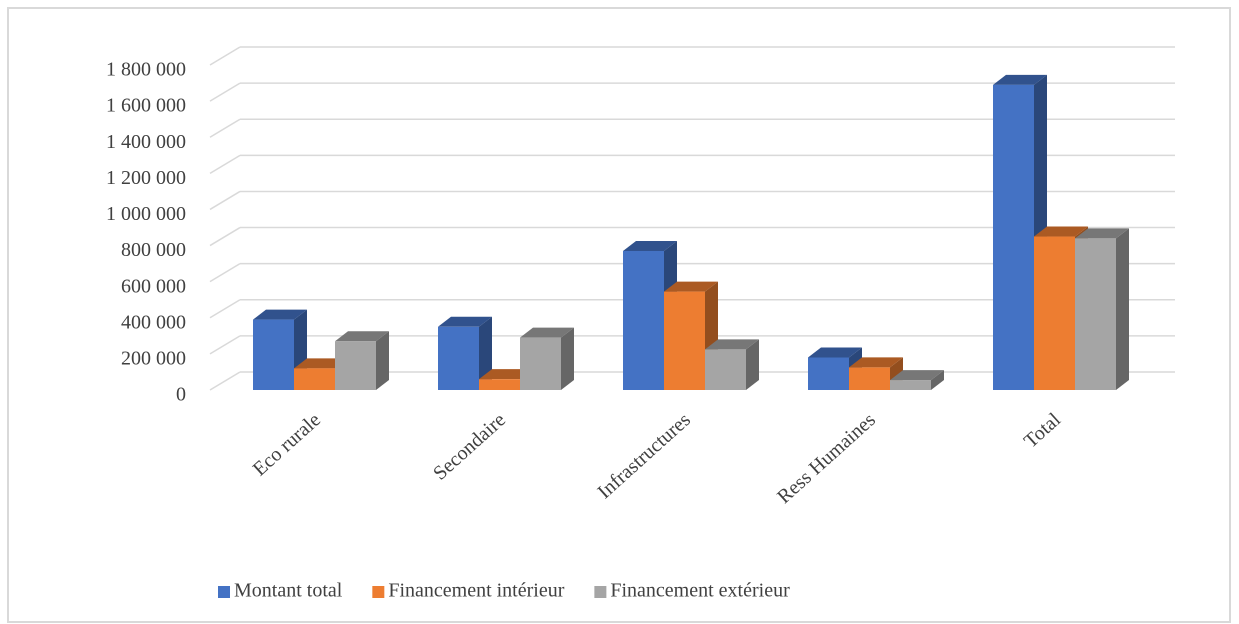 The image size is (1239, 624). What do you see at coordinates (700, 591) in the screenshot?
I see `legend-label: Financement extérieur` at bounding box center [700, 591].